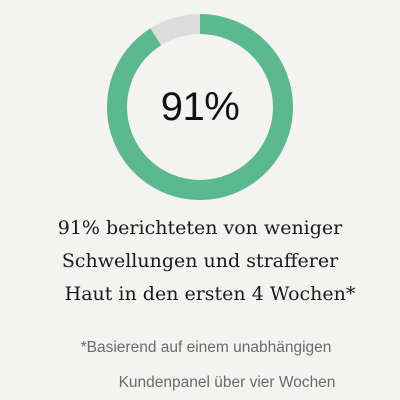 This screenshot has width=400, height=400. Describe the element at coordinates (206, 347) in the screenshot. I see `footnote-line: *Basierend auf einem unabhängigen` at that location.